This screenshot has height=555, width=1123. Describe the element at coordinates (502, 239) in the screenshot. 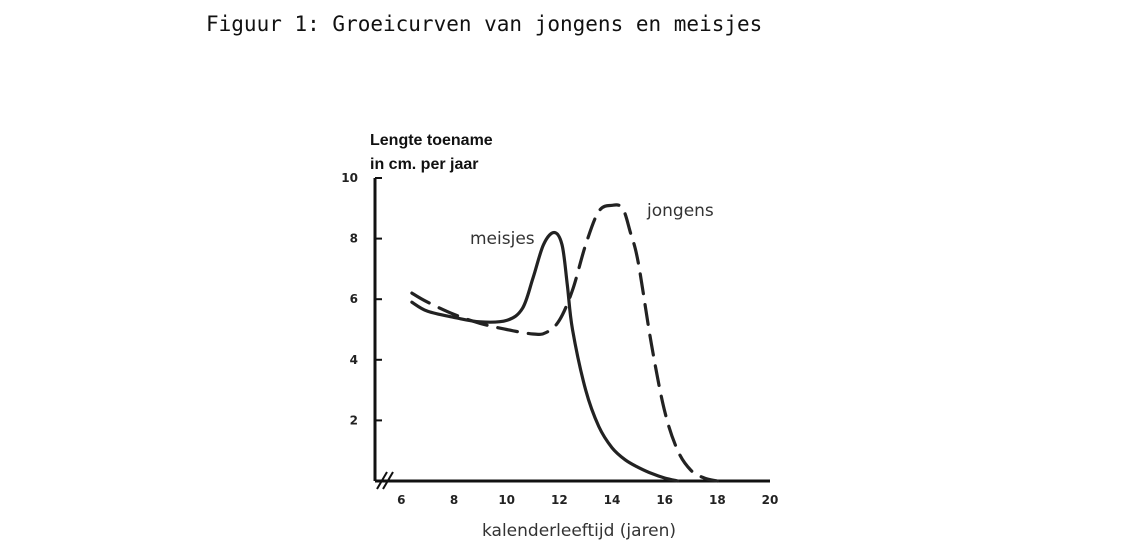

I see `series-label-meisjes: meisjes` at that location.